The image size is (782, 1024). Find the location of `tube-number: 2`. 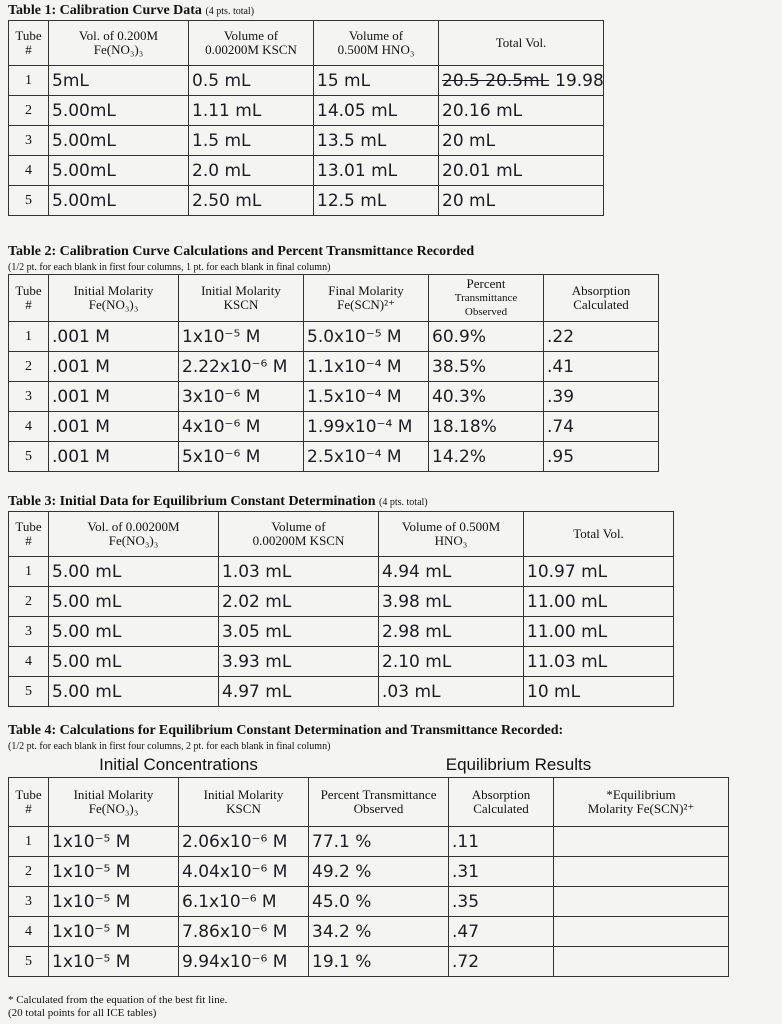

tube-number: 2 is located at coordinates (28, 601).